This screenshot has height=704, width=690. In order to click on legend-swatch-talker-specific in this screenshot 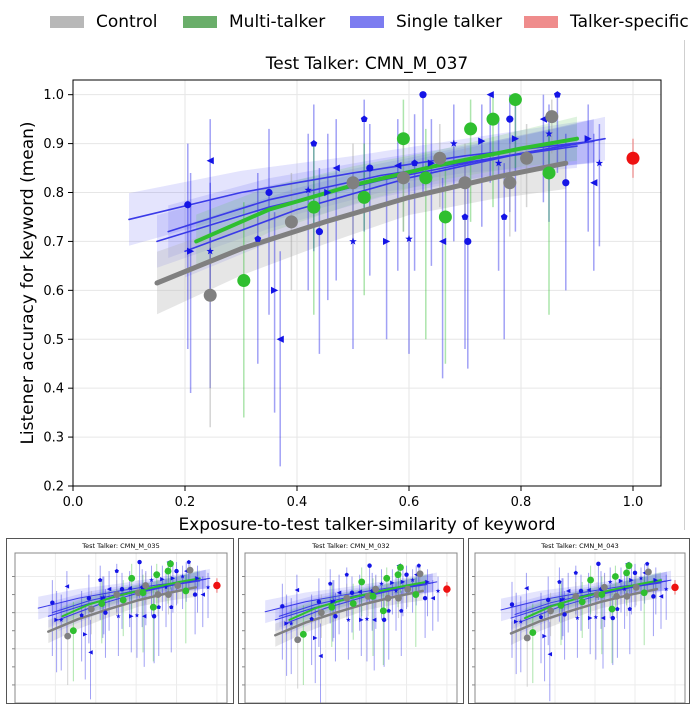, I will do `click(541, 22)`.